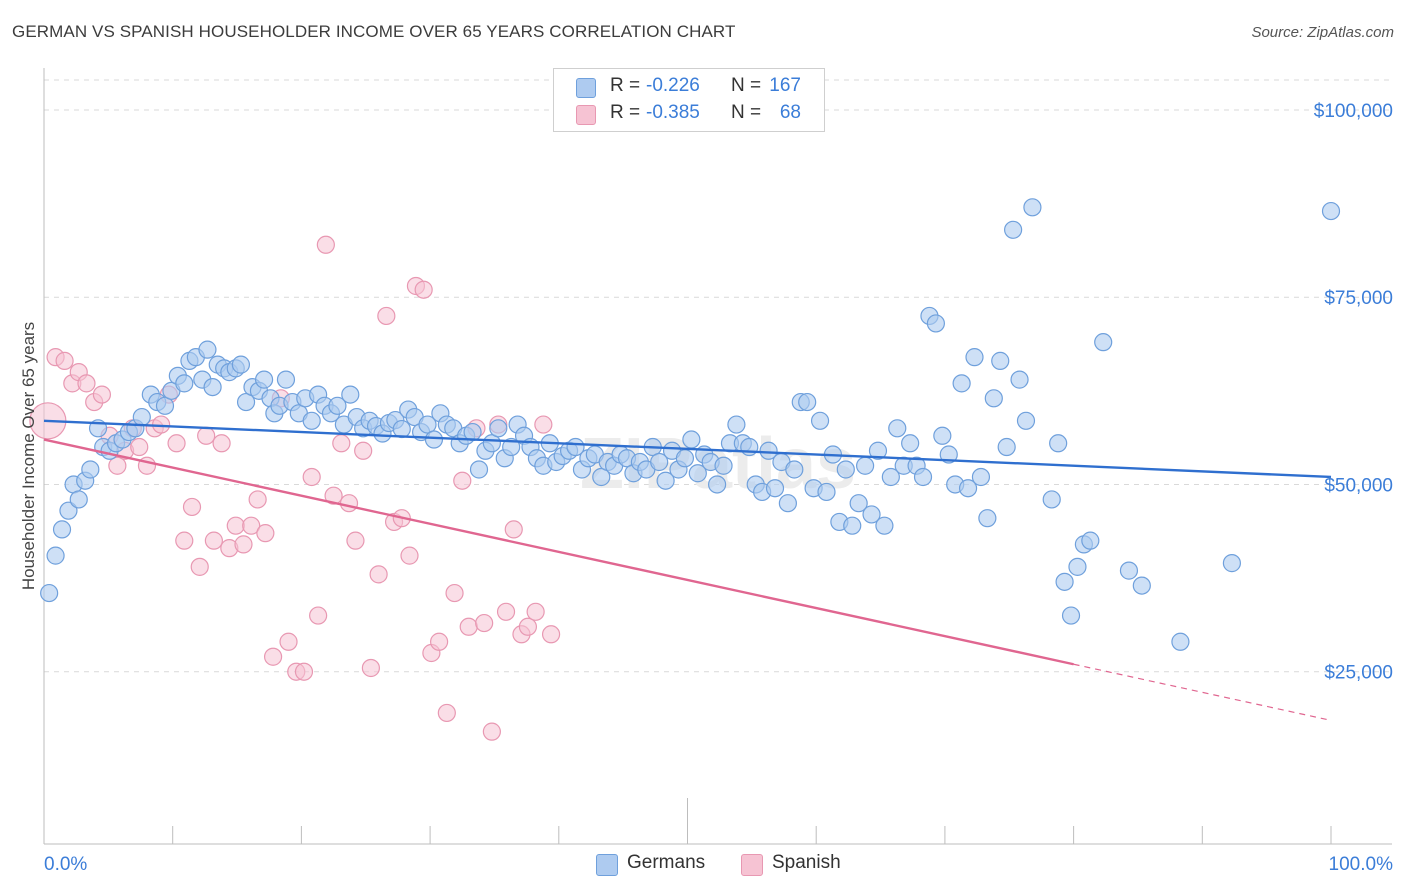  Describe the element at coordinates (1353, 392) in the screenshot. I see `y-tick-labels: $25,000 $50,000 $75,000 $100,000` at that location.